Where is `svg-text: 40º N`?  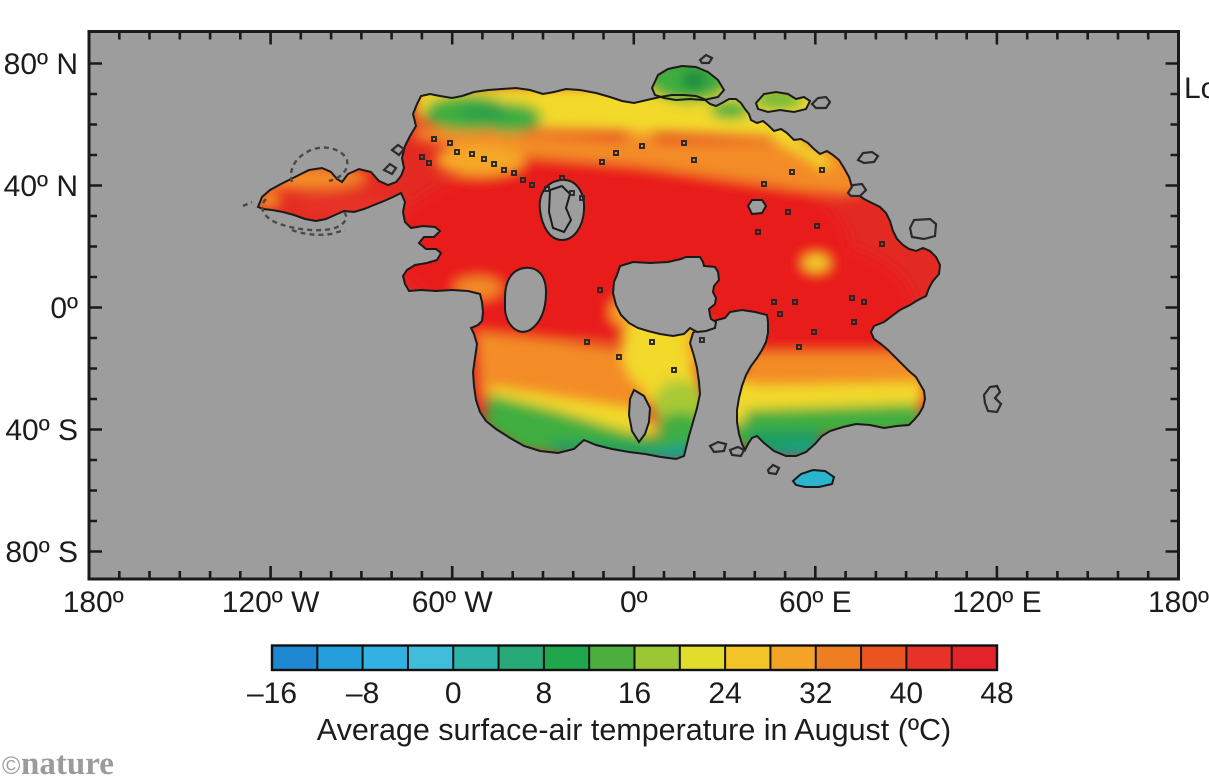
svg-text: 40º N is located at coordinates (41, 186).